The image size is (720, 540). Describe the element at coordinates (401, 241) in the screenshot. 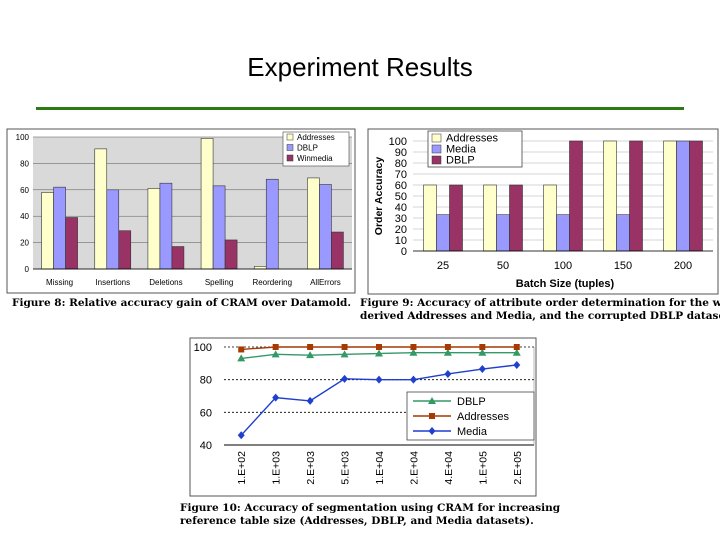

I see `fig9-y-tick-label: 10` at that location.